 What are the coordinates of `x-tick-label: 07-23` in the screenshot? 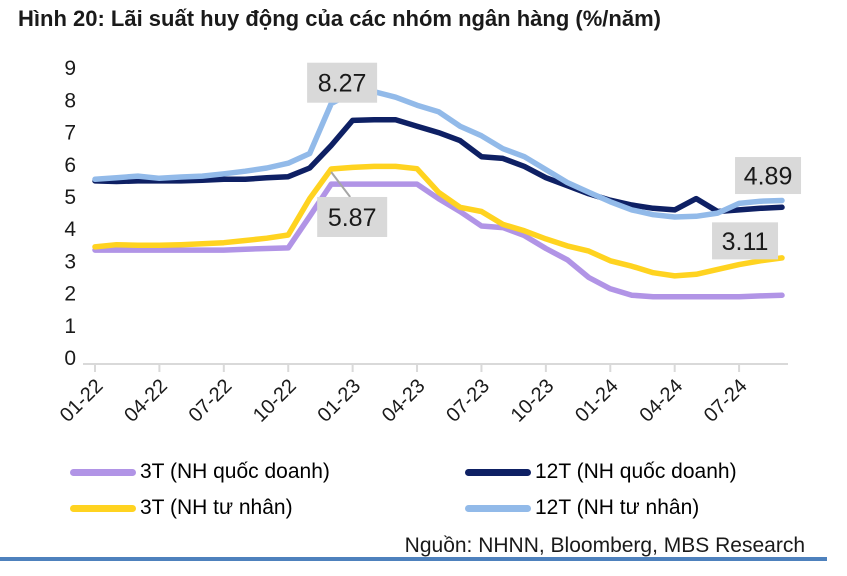 It's located at (468, 401).